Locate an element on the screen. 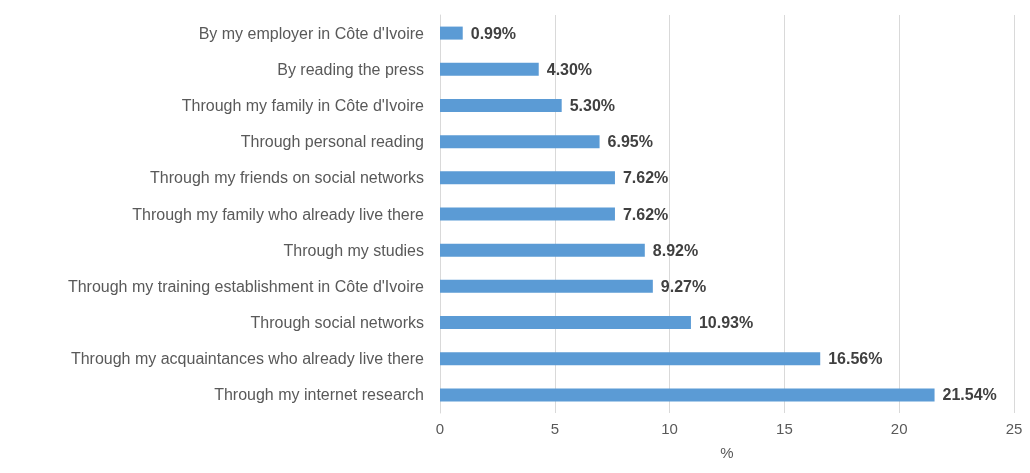  y-tick-label: By reading the press is located at coordinates (350, 69).